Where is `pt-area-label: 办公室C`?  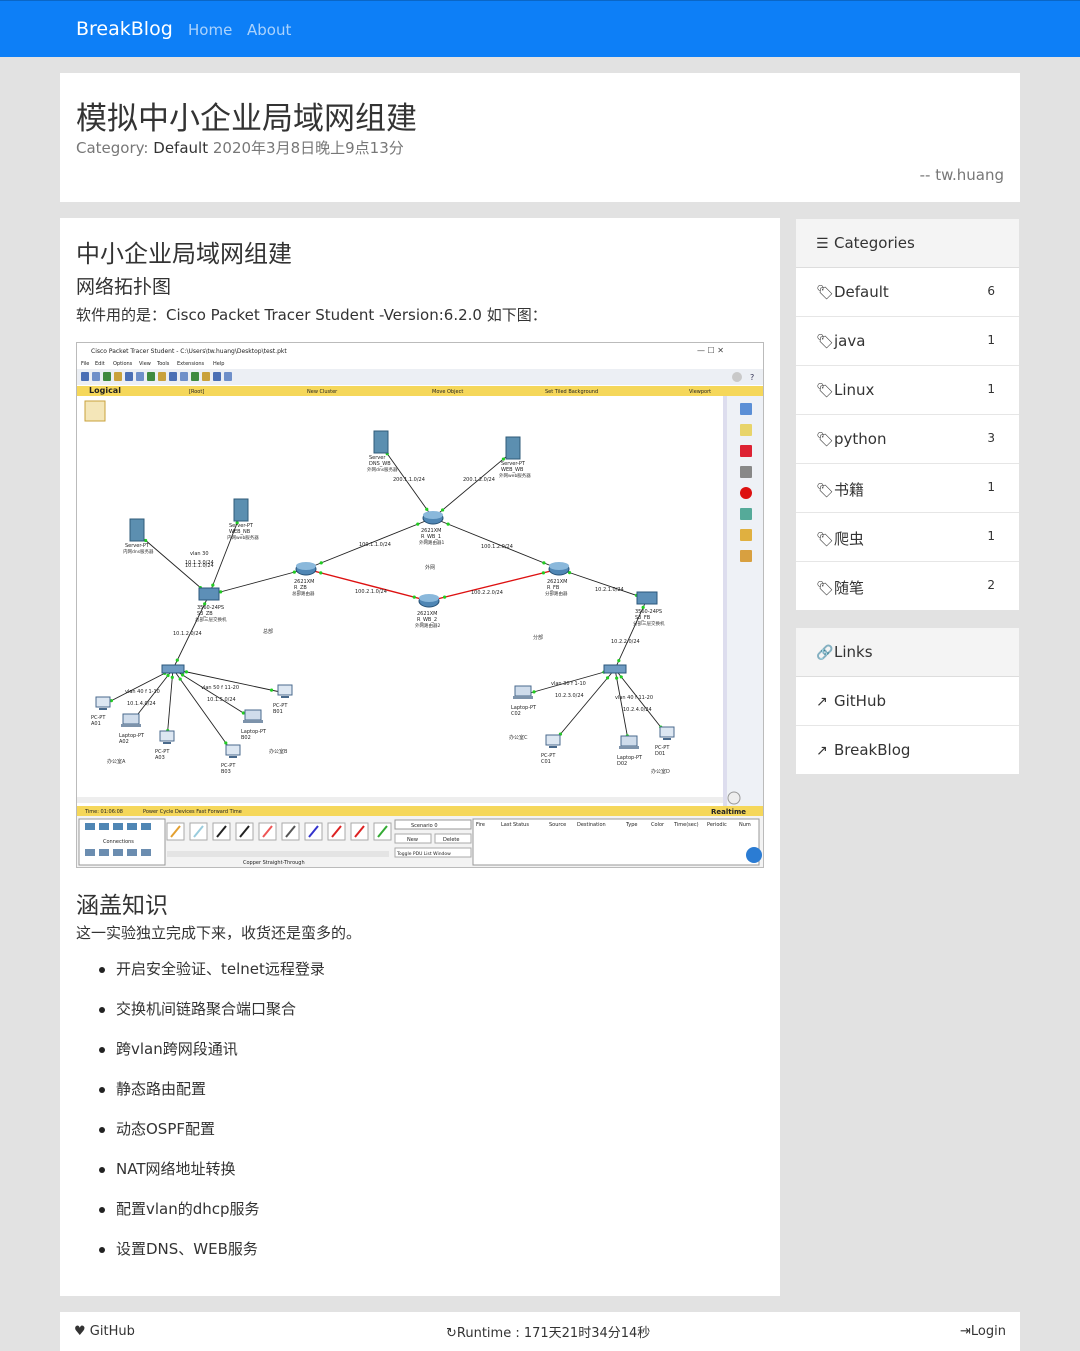 pt-area-label: 办公室C is located at coordinates (518, 737).